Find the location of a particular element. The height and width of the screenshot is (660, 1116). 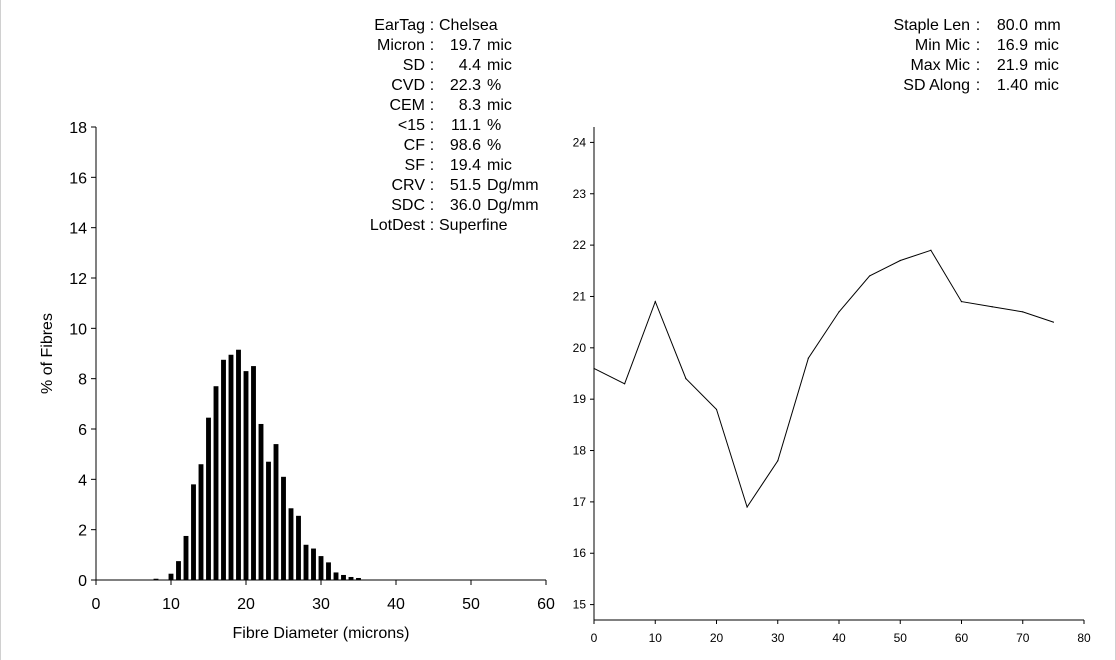

fibre-stat-label: Micron is located at coordinates (400, 45).